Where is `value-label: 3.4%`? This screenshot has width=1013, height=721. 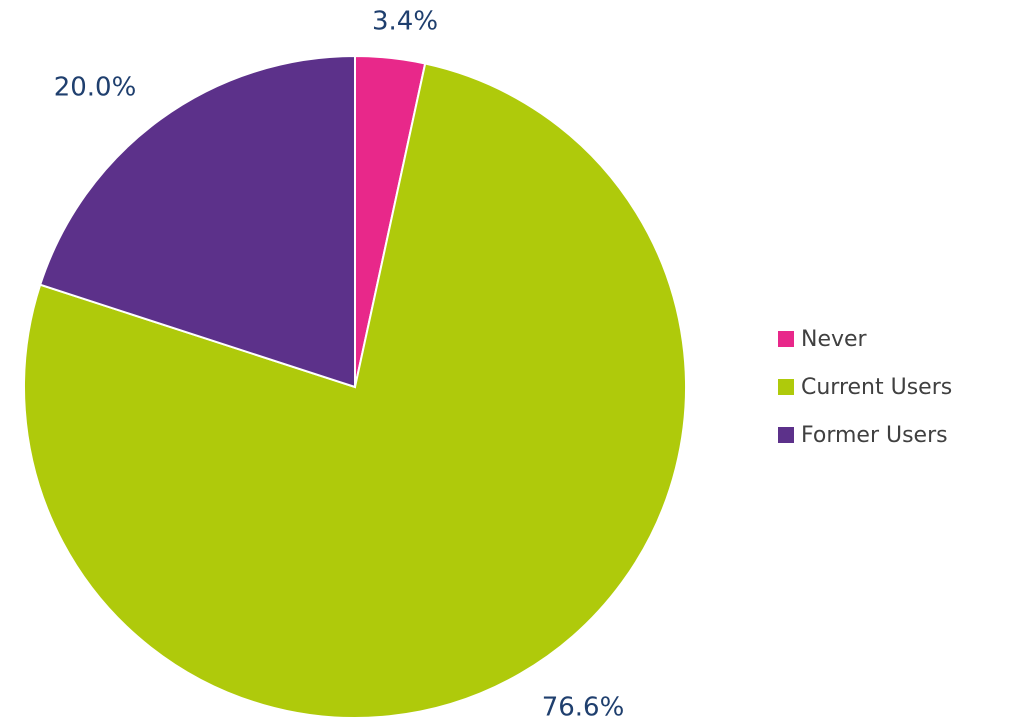
value-label: 3.4% is located at coordinates (405, 22).